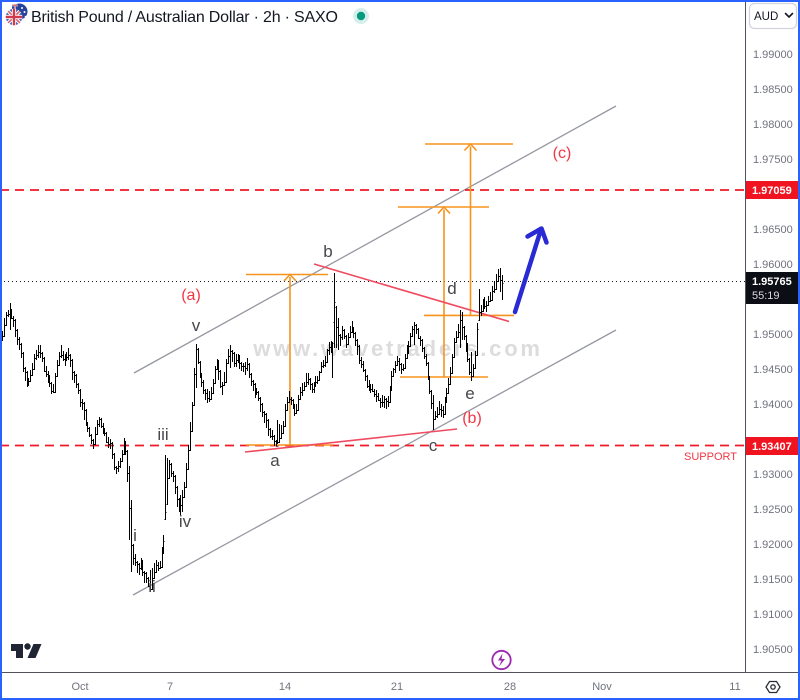 Image resolution: width=800 pixels, height=700 pixels. Describe the element at coordinates (451, 288) in the screenshot. I see `svg-text: d` at that location.